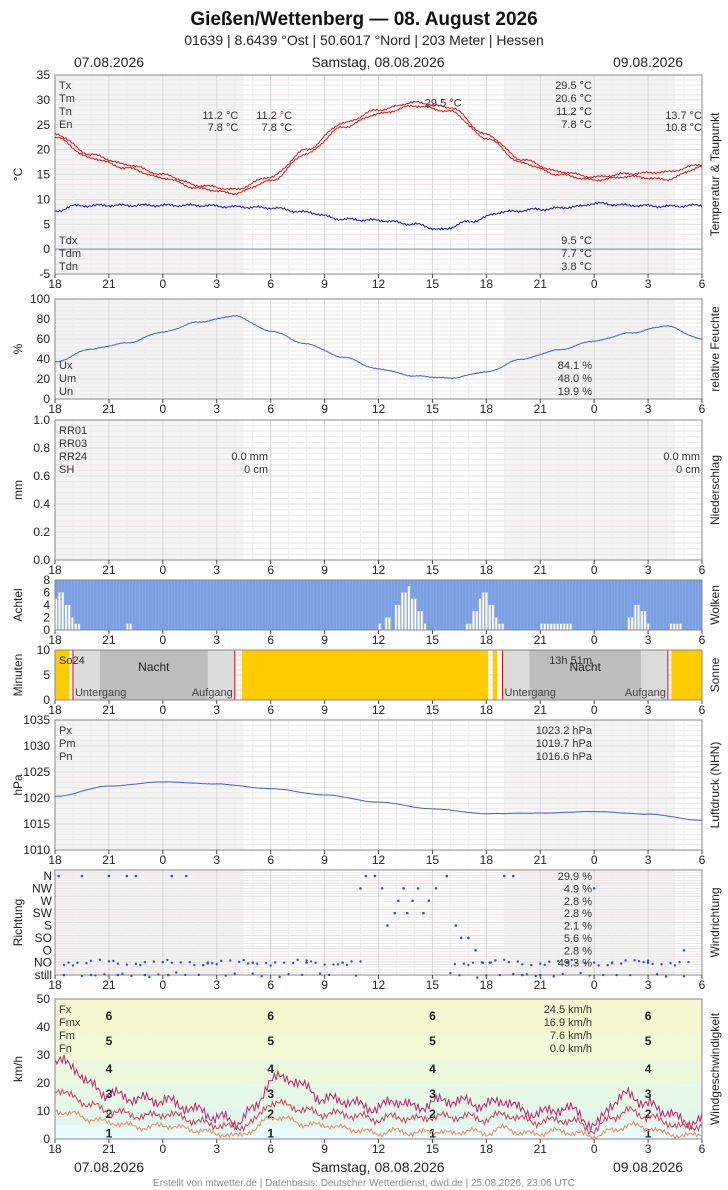 The height and width of the screenshot is (1190, 728). What do you see at coordinates (363, 19) in the screenshot?
I see `page-title: Gießen/Wettenberg — 08. August 2026` at bounding box center [363, 19].